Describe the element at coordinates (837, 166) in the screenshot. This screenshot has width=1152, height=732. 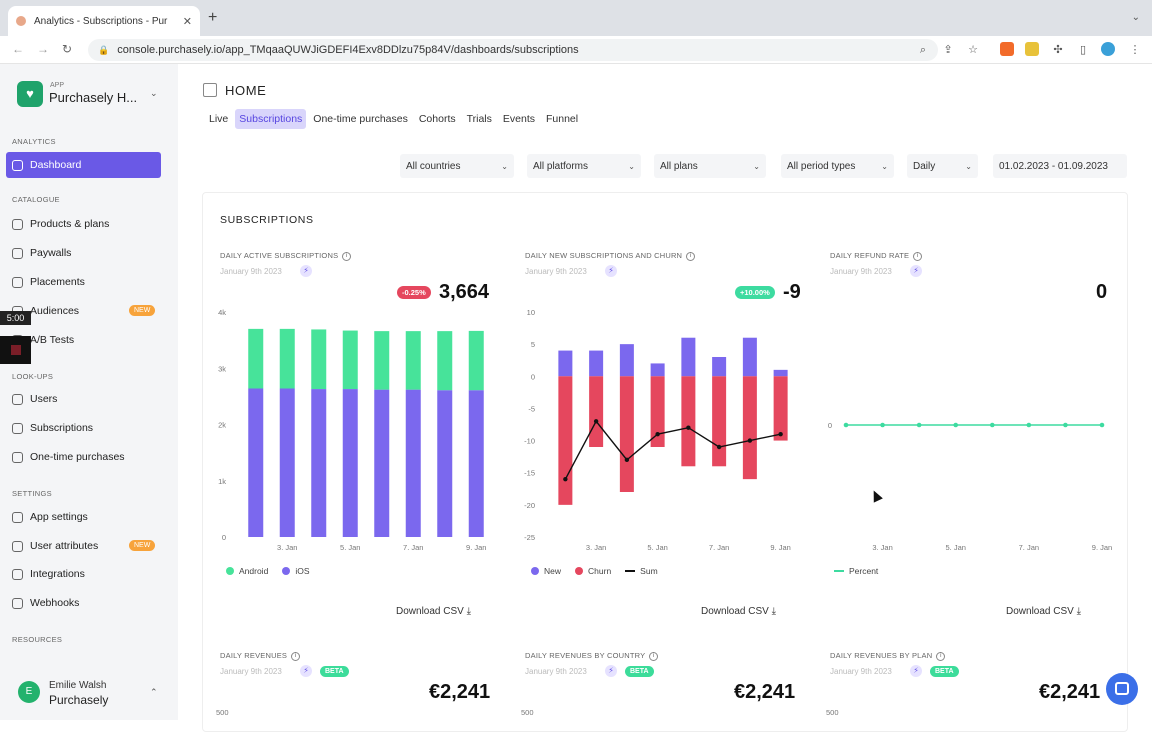
I see `period-type-select: All period types ⌄` at that location.